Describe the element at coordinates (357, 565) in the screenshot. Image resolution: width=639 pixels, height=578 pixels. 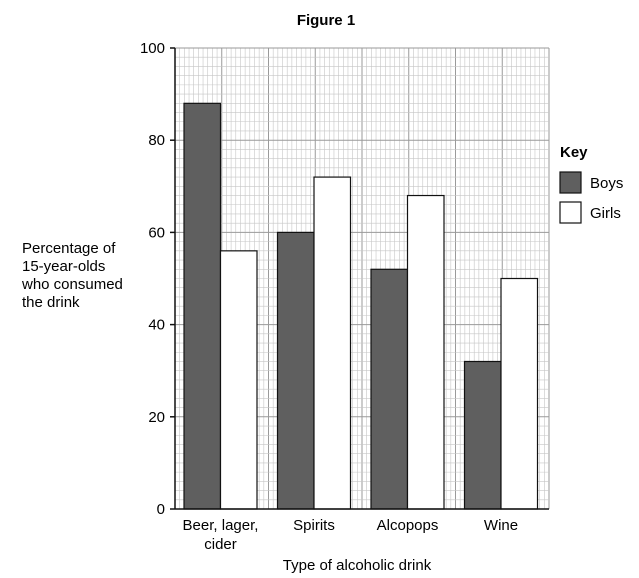
I see `x-axis-label: Type of alcoholic drink` at that location.